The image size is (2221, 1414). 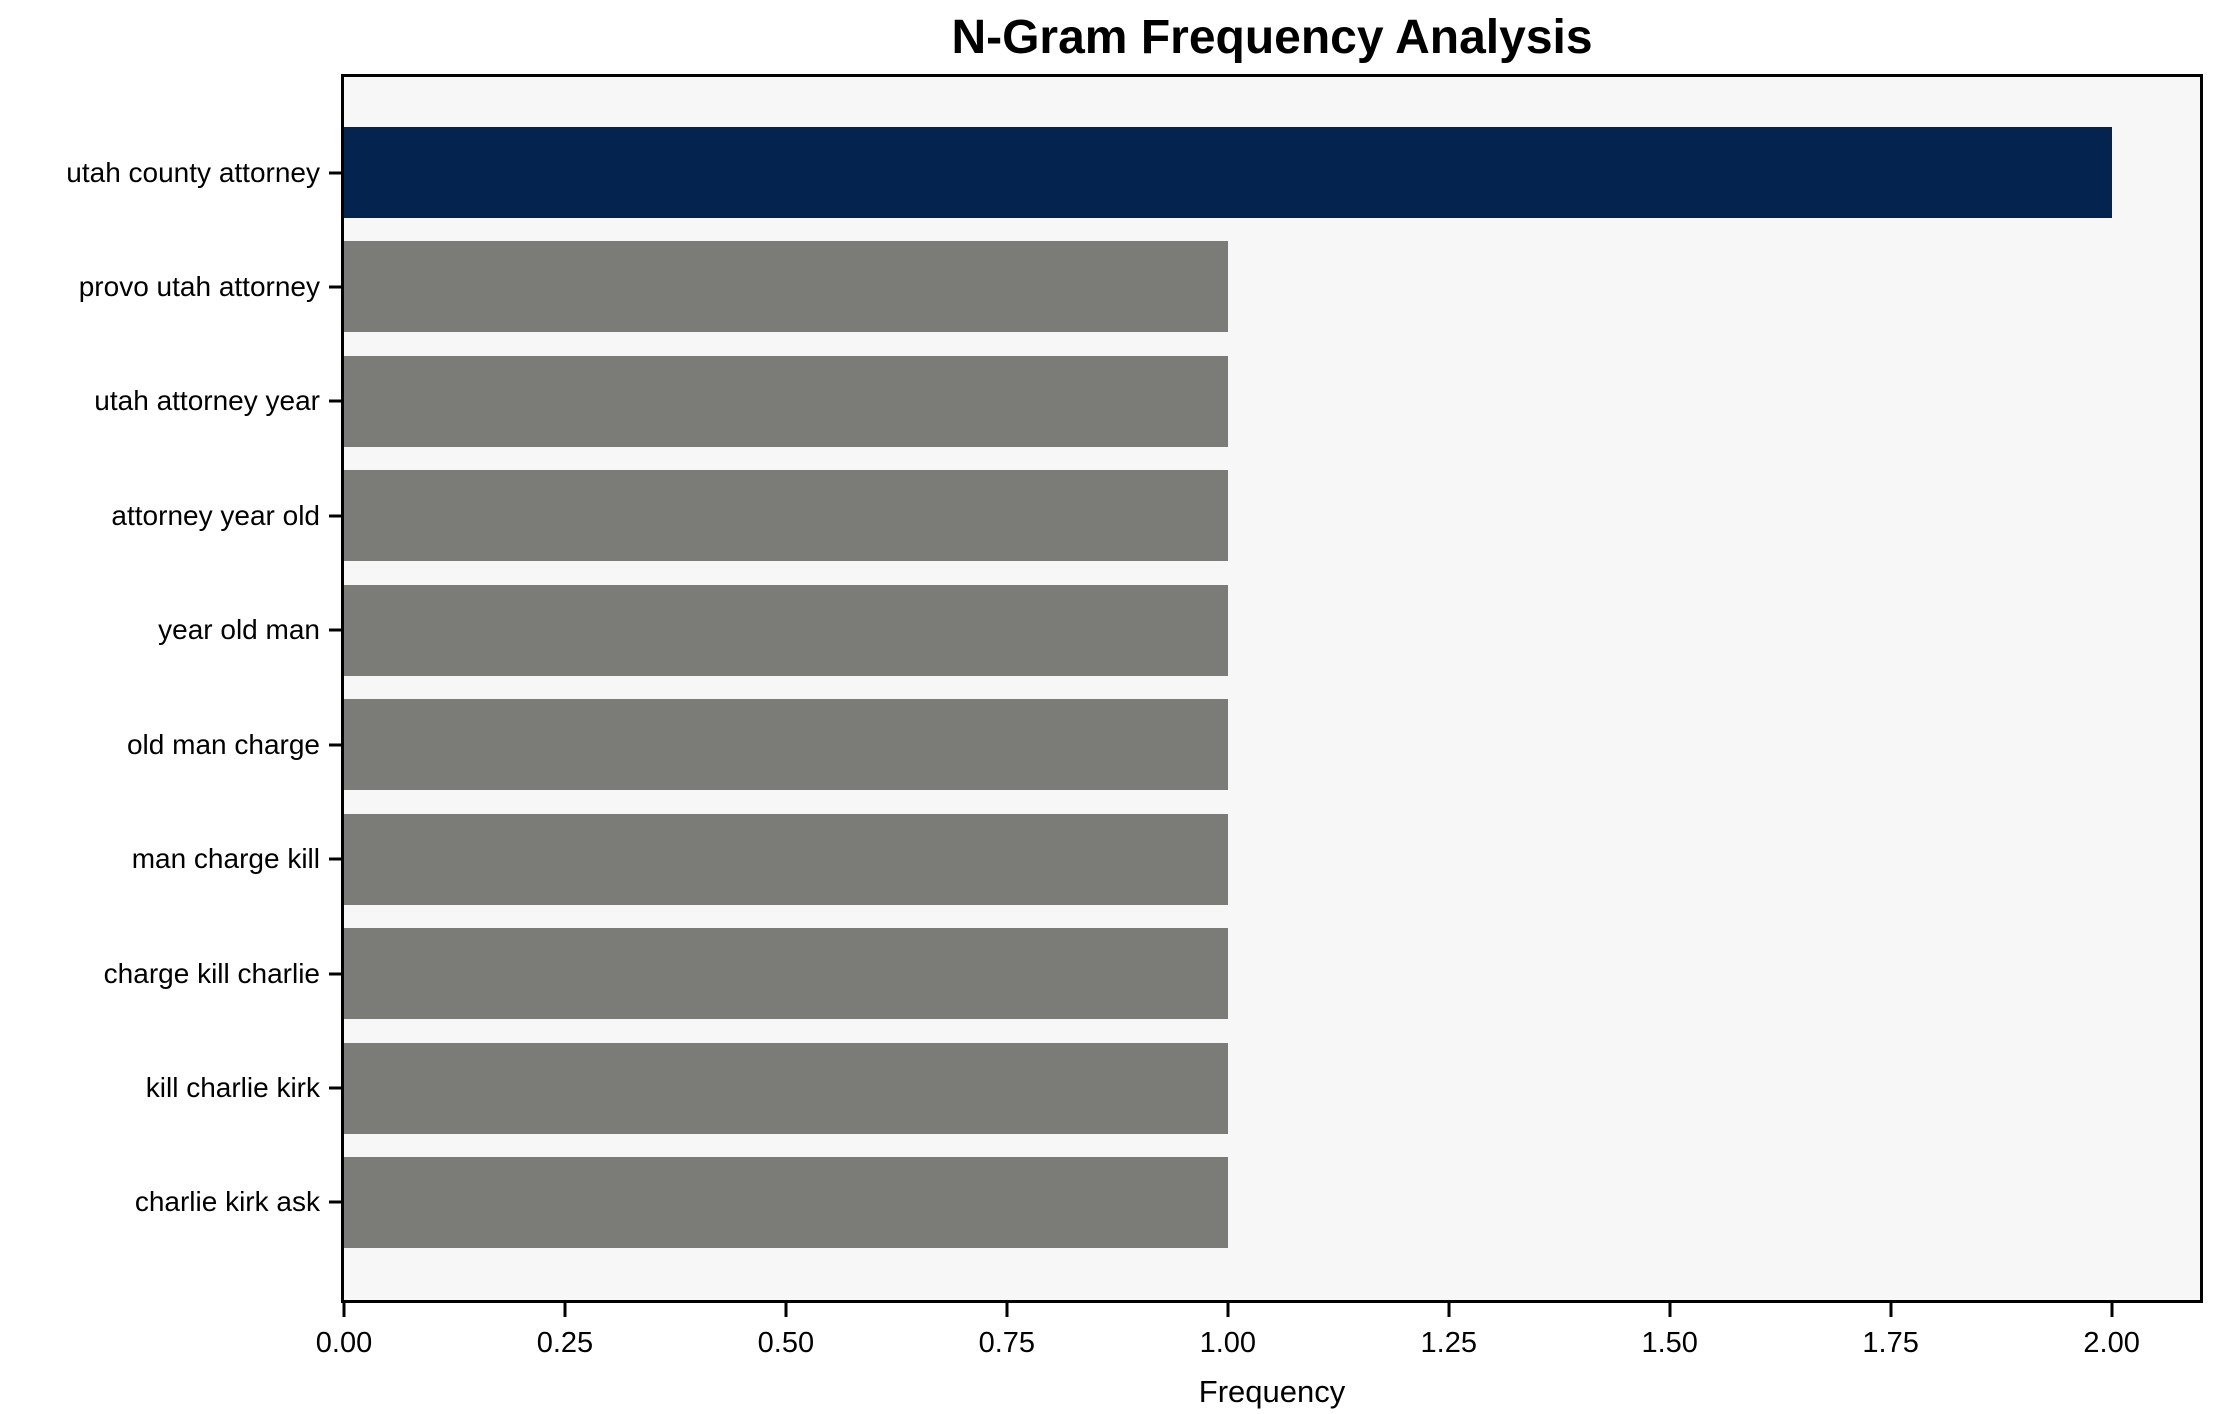 I want to click on y-tick-label: utah attorney year, so click(x=207, y=401).